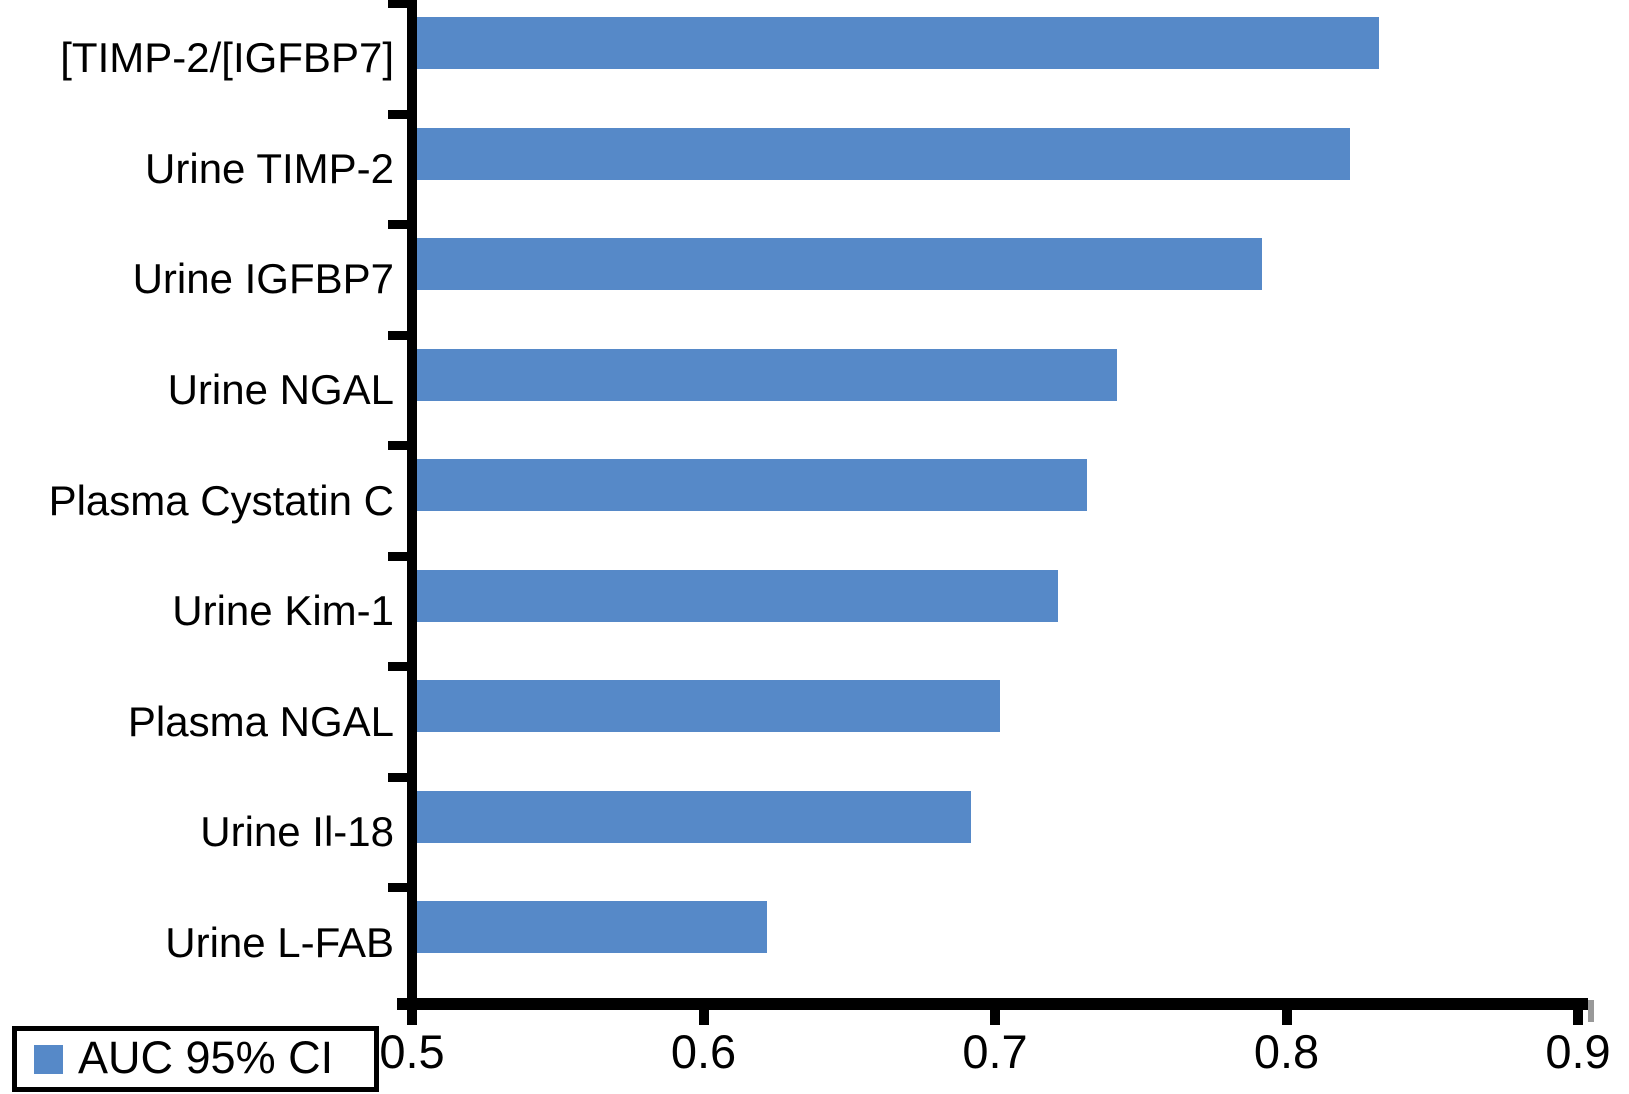 The image size is (1629, 1094). Describe the element at coordinates (279, 942) in the screenshot. I see `category-label: Urine L-FAB` at that location.